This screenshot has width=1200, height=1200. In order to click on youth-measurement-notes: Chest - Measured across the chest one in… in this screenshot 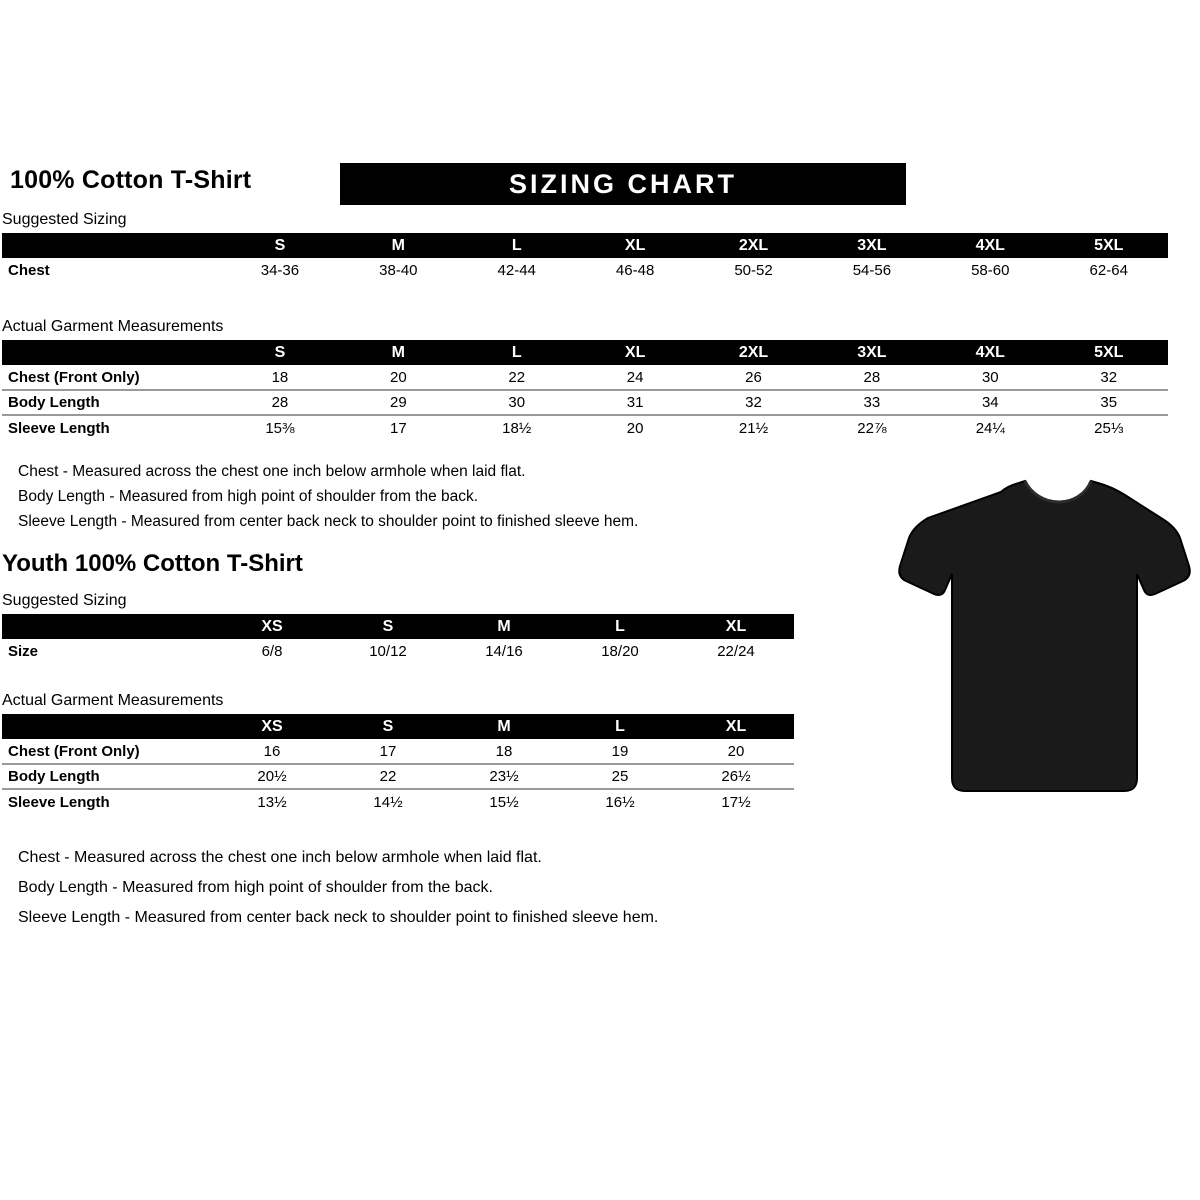, I will do `click(338, 888)`.